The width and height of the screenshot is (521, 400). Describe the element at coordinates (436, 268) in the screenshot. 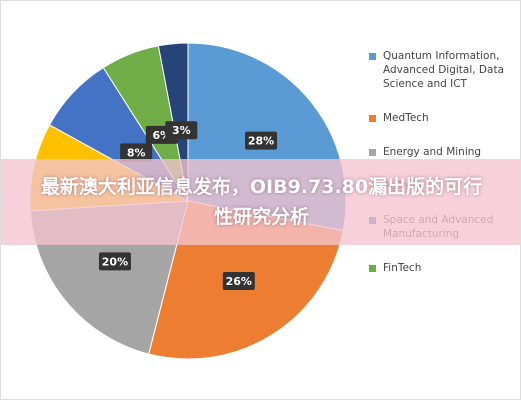

I see `legend-item: FinTech` at that location.